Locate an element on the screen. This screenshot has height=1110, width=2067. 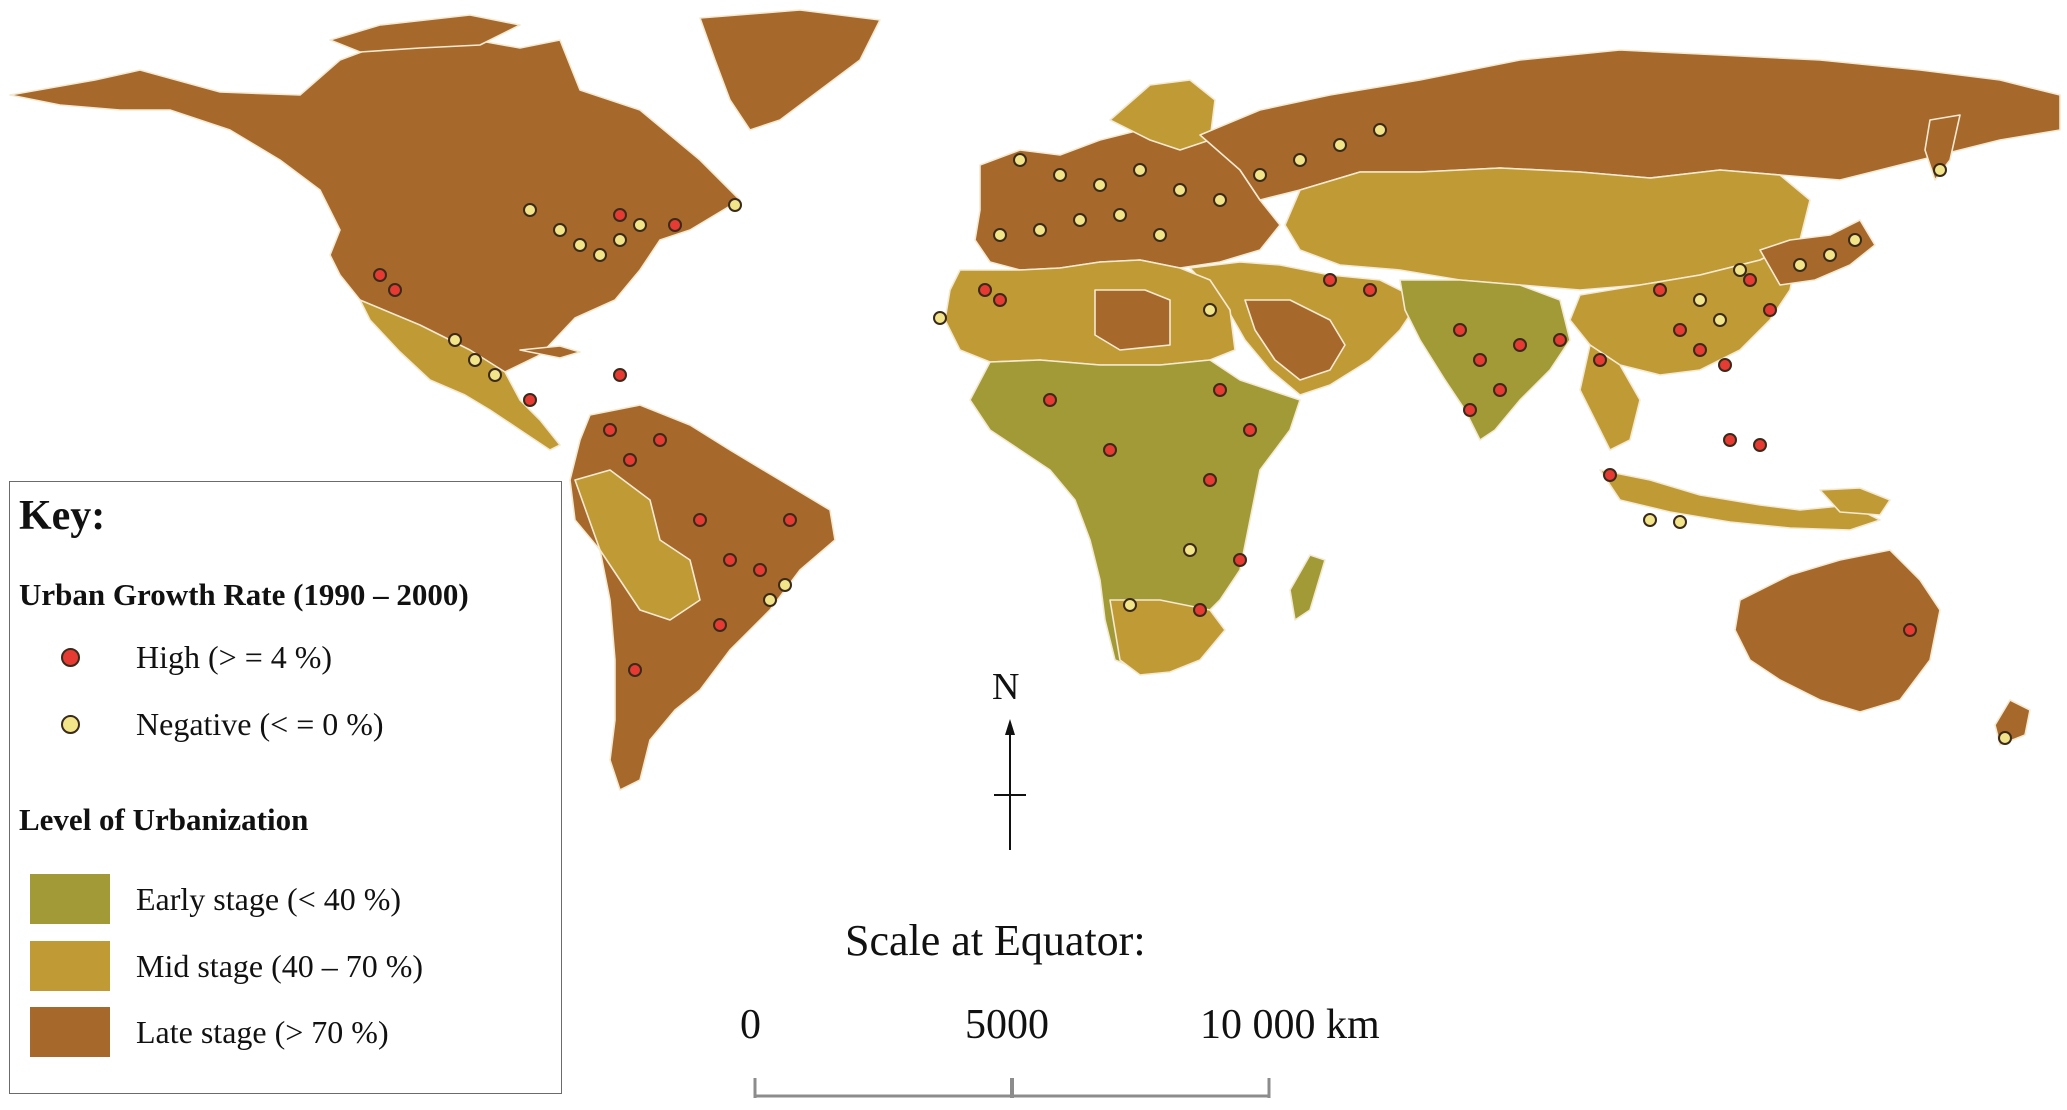
mid-stage-swatch is located at coordinates (70, 966).